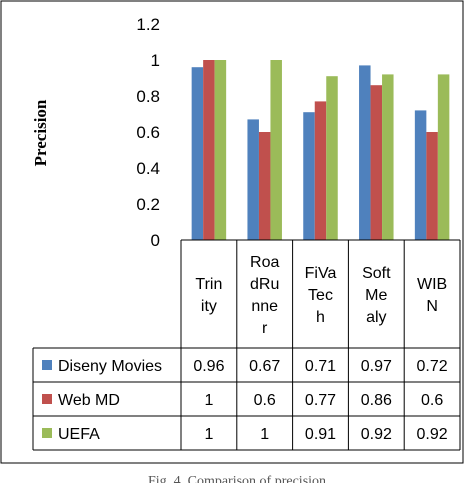 This screenshot has width=474, height=483. Describe the element at coordinates (264, 284) in the screenshot. I see `category-label: dRu` at that location.